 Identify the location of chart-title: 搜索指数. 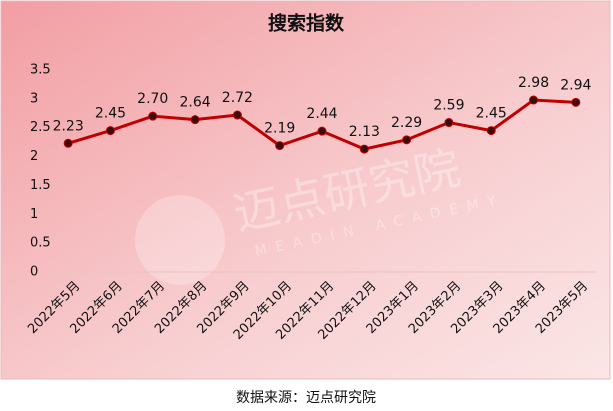
(306, 23).